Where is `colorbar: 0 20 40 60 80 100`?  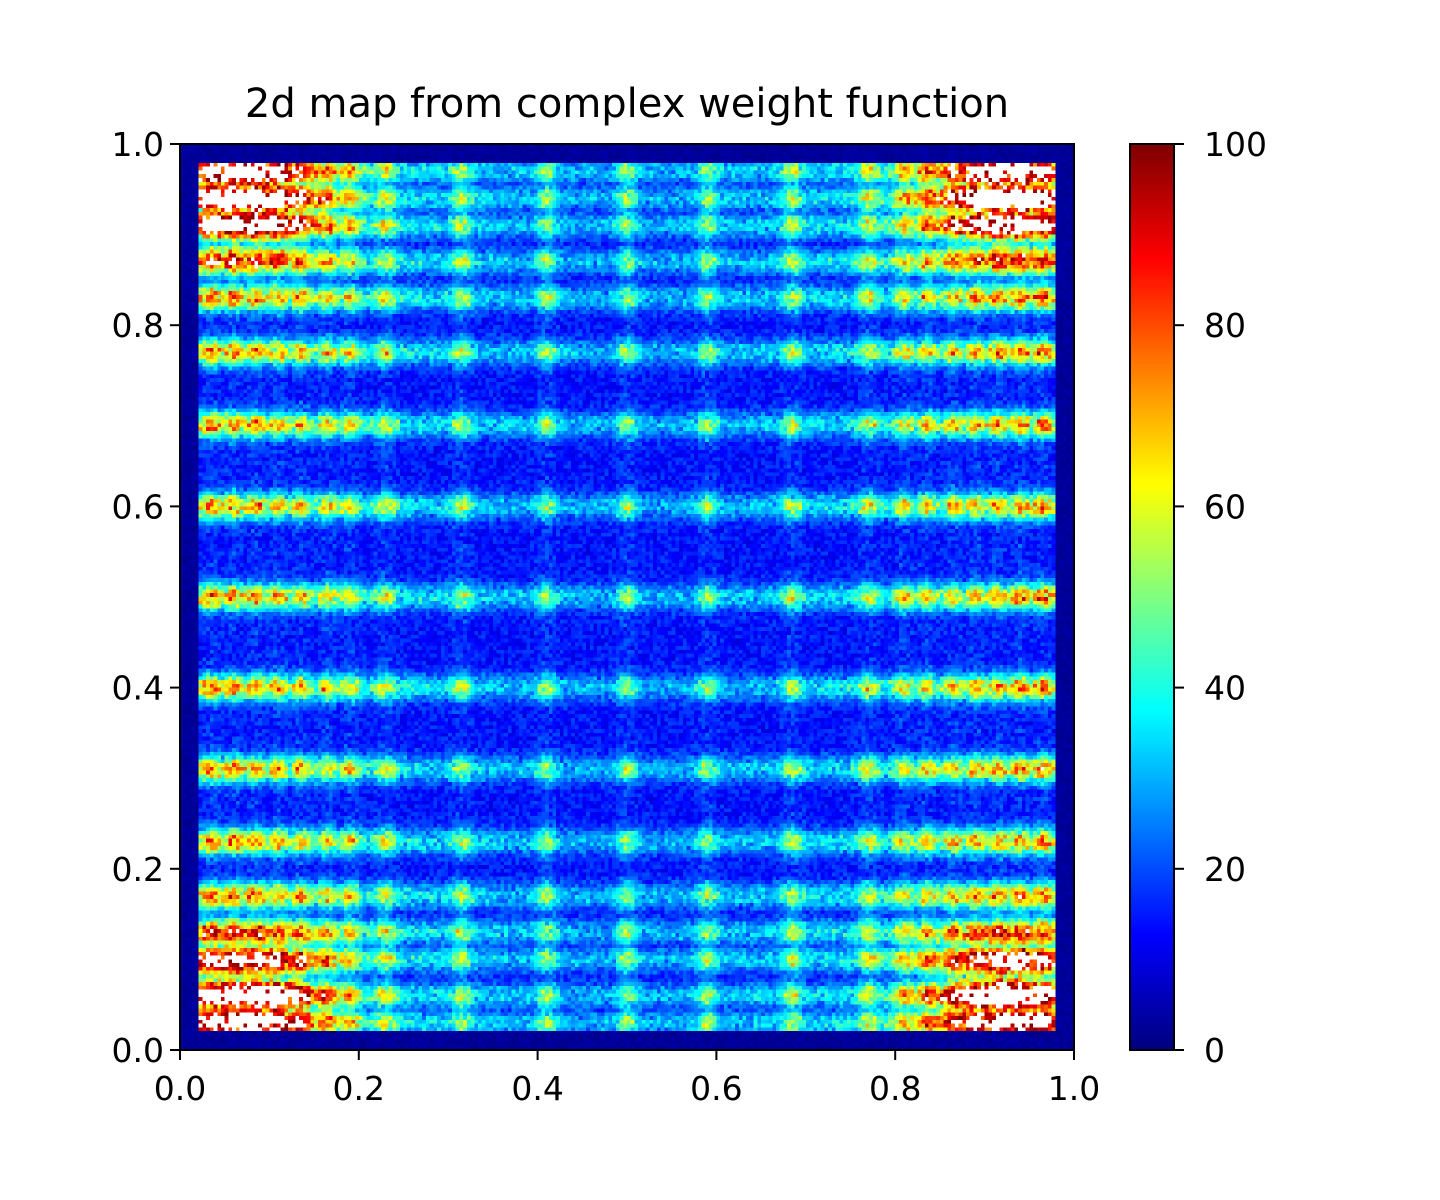
colorbar: 0 20 40 60 80 100 is located at coordinates (1198, 597).